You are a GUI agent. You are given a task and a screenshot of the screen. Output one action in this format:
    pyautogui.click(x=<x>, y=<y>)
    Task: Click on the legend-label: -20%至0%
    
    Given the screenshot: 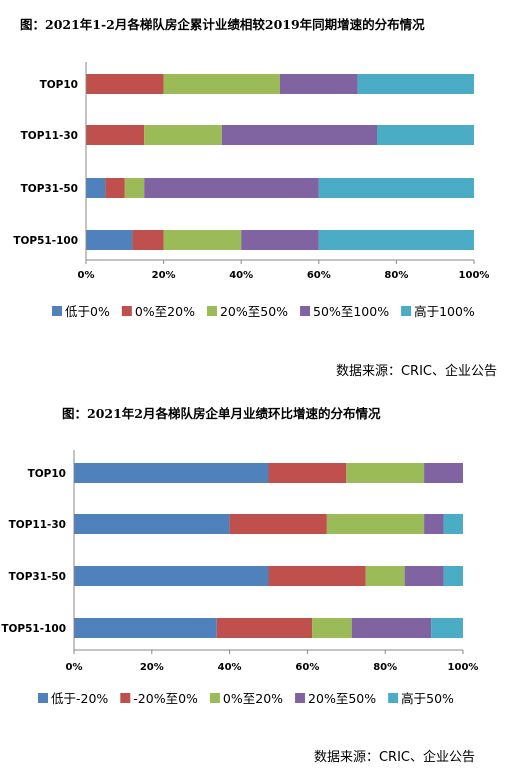 What is the action you would take?
    pyautogui.click(x=165, y=698)
    